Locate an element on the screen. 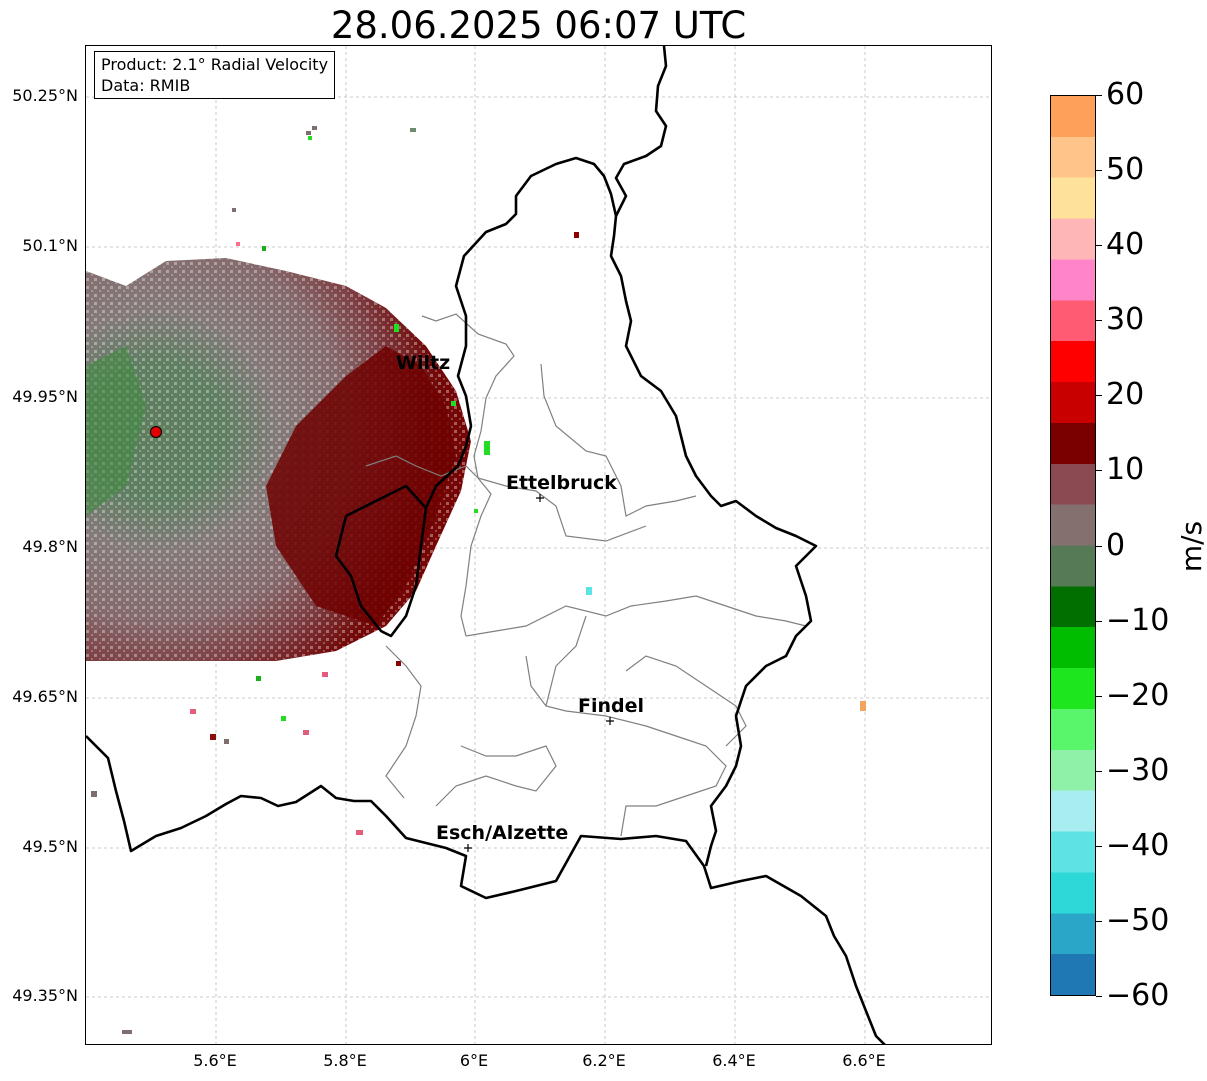  y-tick-label: 50.1°N is located at coordinates (50, 245).